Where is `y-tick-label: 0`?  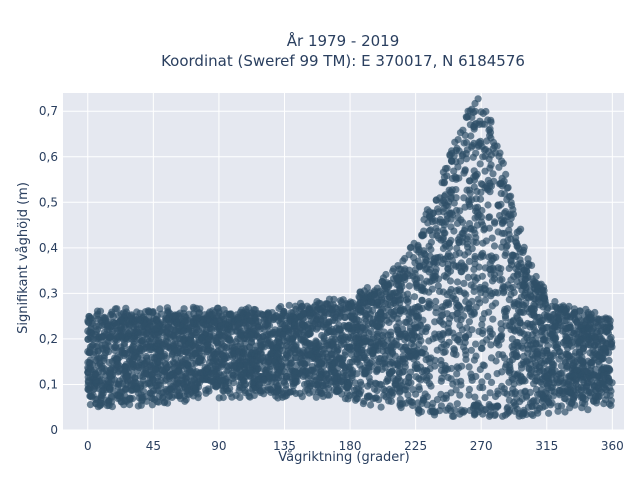 y-tick-label: 0 is located at coordinates (54, 430).